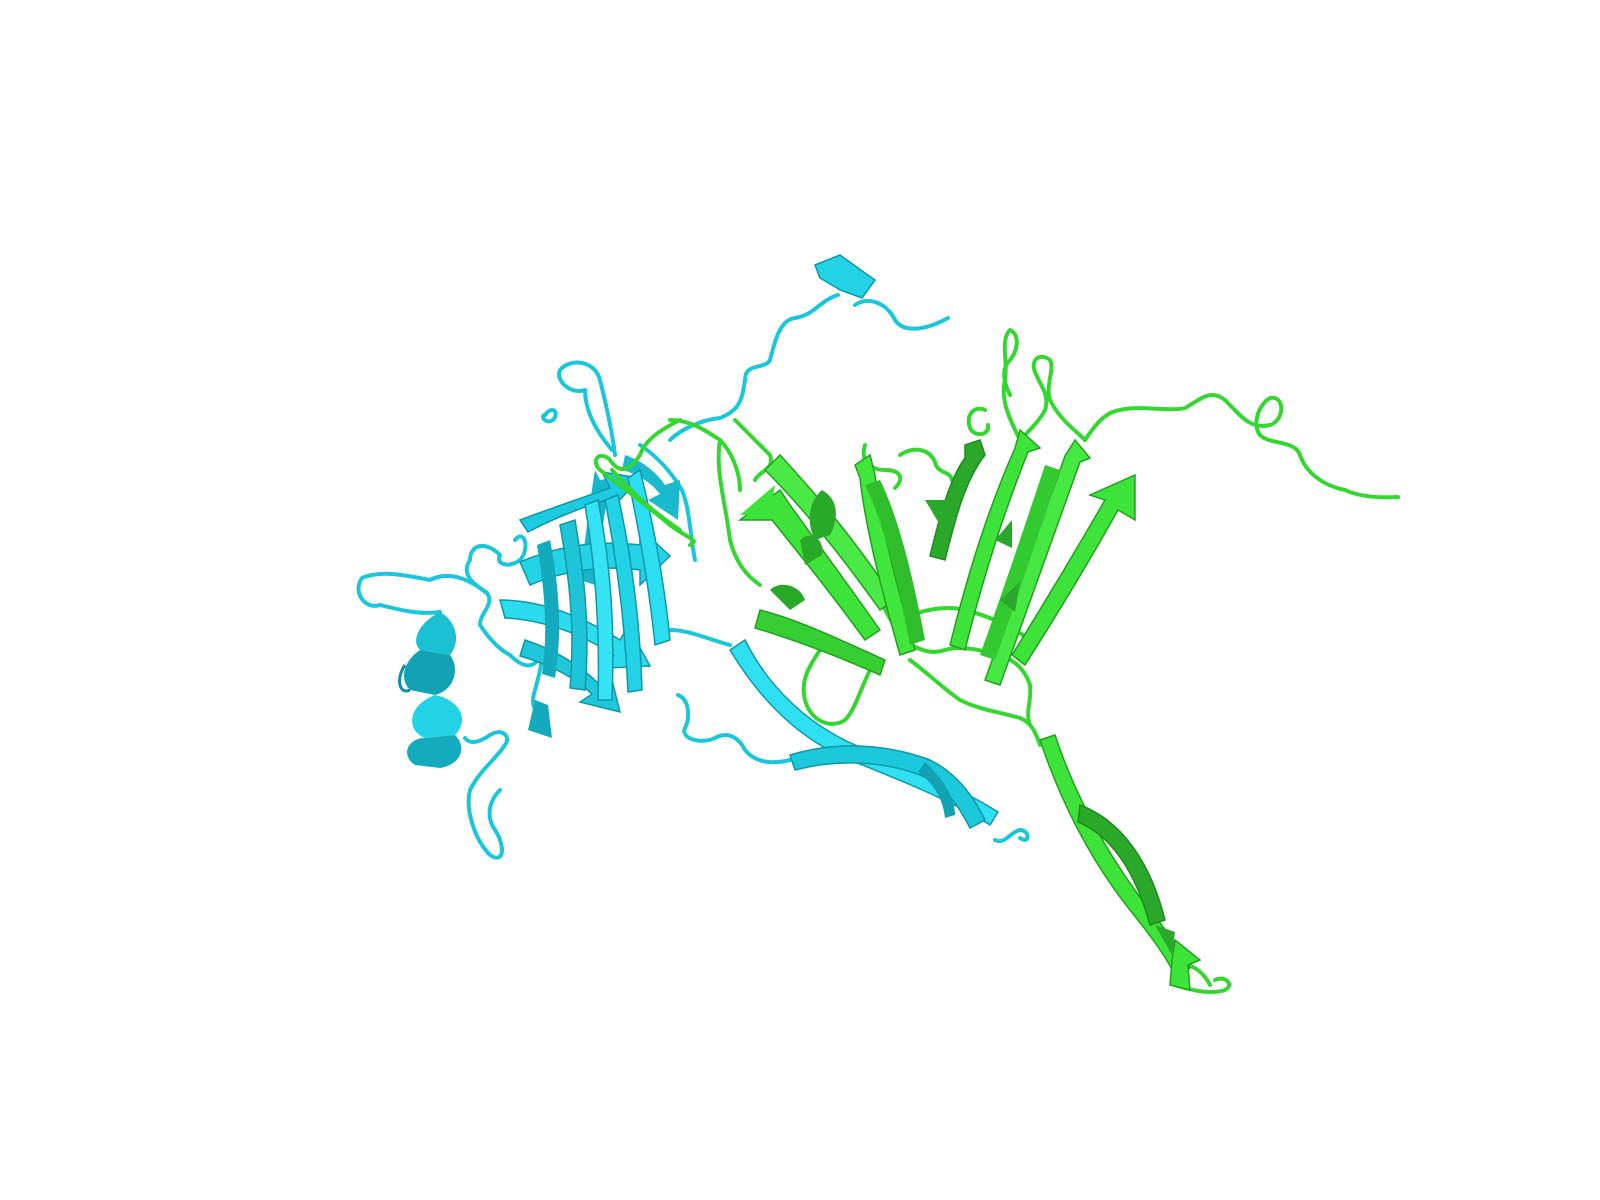 The image size is (1600, 1200). I want to click on cyan-beta-barrel, so click(589, 596).